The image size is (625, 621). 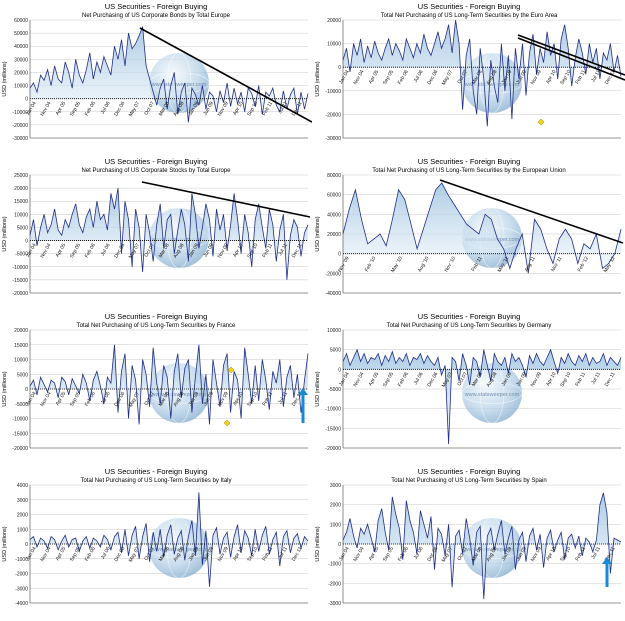 What do you see at coordinates (21, 21) in the screenshot?
I see `y-tick-label: 60000` at bounding box center [21, 21].